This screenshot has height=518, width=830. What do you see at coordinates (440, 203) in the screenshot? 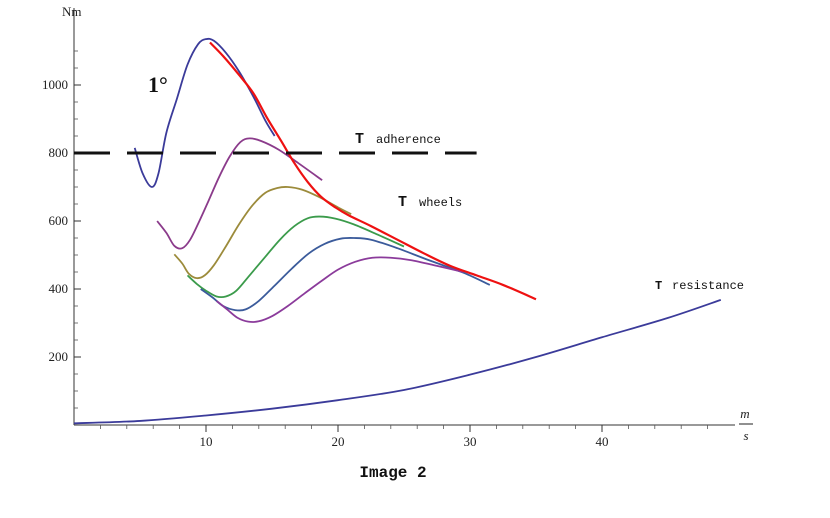
I see `wheels-text: wheels` at bounding box center [440, 203].